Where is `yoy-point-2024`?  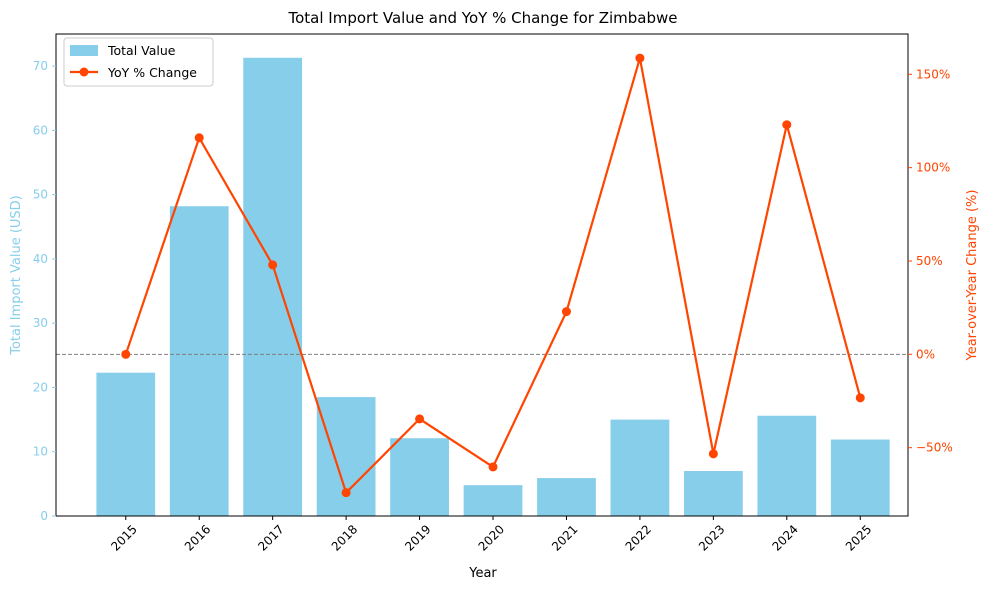 yoy-point-2024 is located at coordinates (787, 125).